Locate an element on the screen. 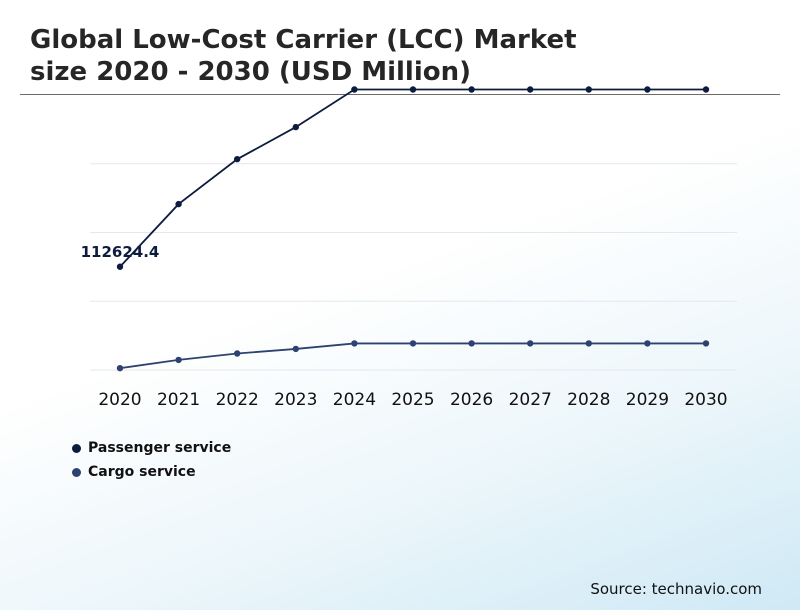 Image resolution: width=800 pixels, height=610 pixels. legend-item-cargo: Cargo service is located at coordinates (151, 472).